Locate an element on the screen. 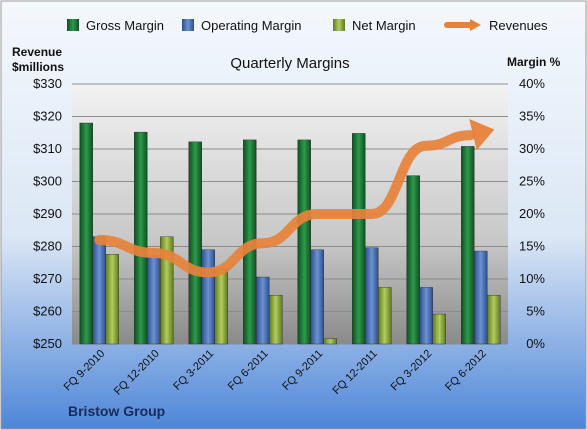 Image resolution: width=587 pixels, height=430 pixels. legend-label-gross-margin: Gross Margin is located at coordinates (125, 25).